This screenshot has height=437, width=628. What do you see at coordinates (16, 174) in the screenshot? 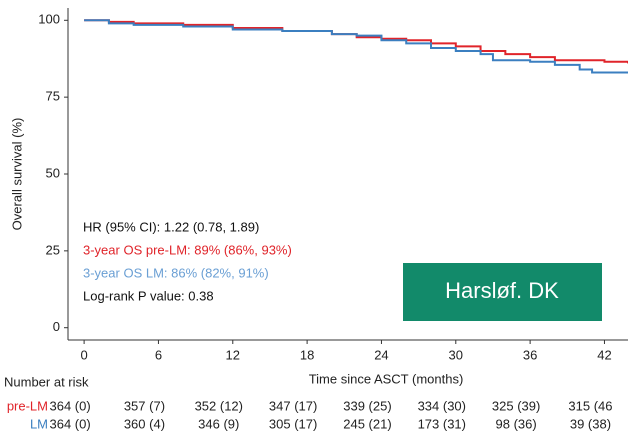
I see `y-axis-label: Overall survival (%)` at bounding box center [16, 174].